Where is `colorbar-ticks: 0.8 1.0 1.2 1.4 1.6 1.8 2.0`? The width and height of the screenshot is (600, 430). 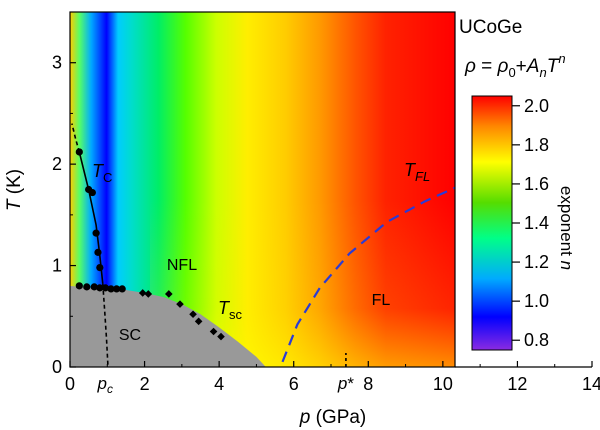 colorbar-ticks: 0.8 1.0 1.2 1.4 1.6 1.8 2.0 is located at coordinates (530, 223).